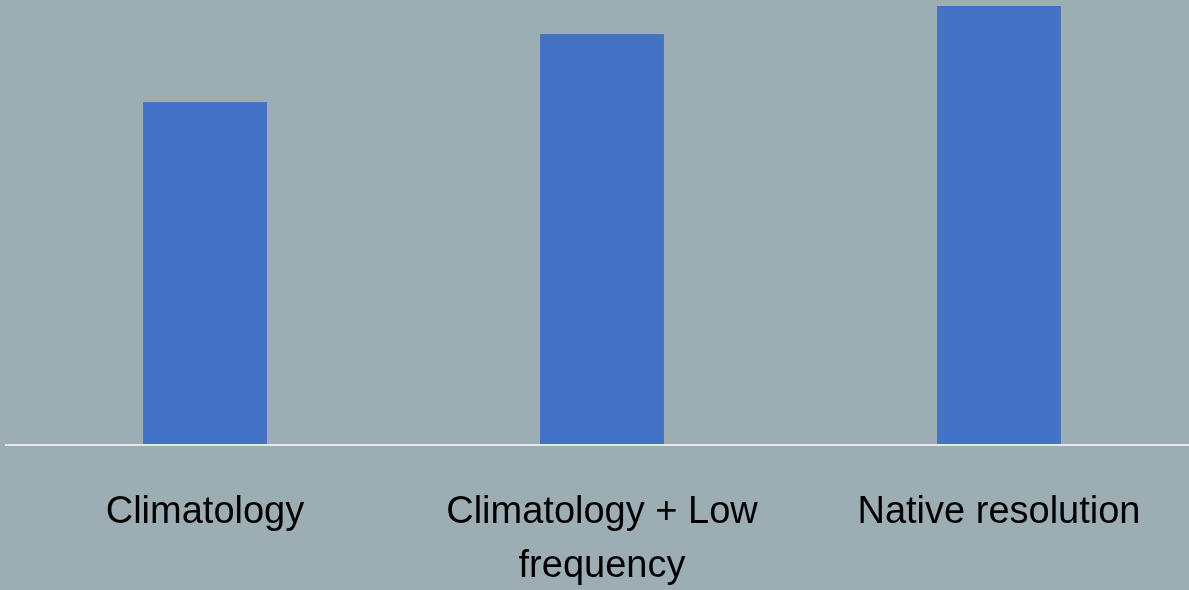 This screenshot has width=1189, height=590. What do you see at coordinates (602, 537) in the screenshot?
I see `x-tick-label: Climatology + Low frequency` at bounding box center [602, 537].